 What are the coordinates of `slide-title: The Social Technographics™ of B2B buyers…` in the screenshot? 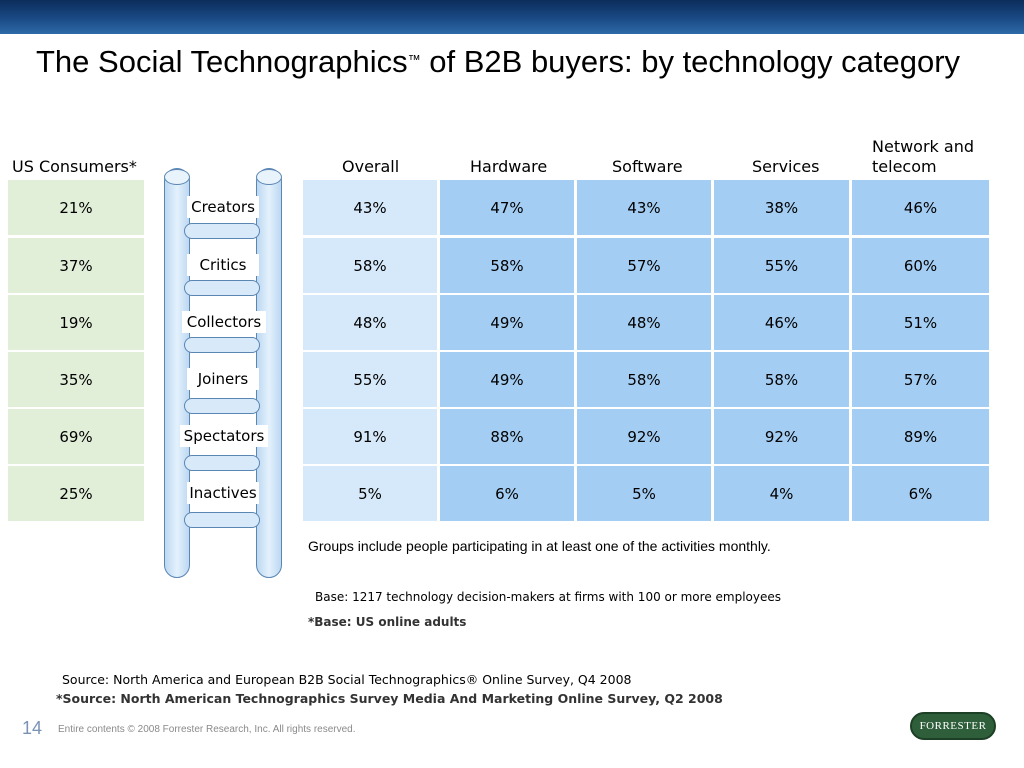 It's located at (516, 62).